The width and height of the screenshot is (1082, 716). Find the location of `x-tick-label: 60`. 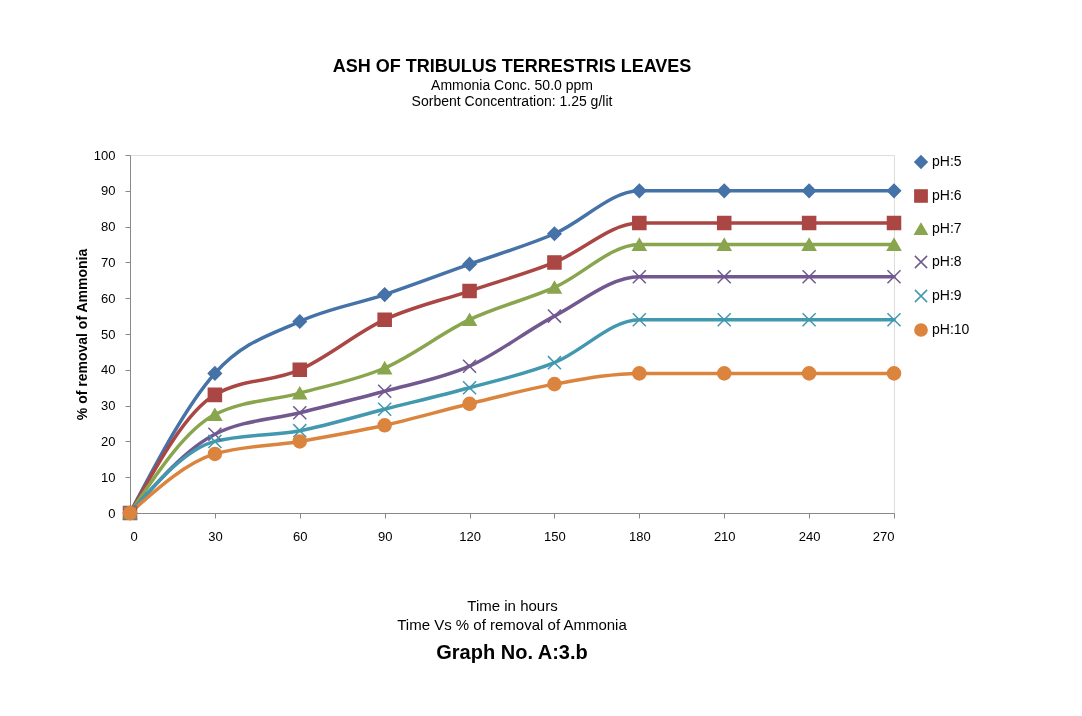

x-tick-label: 60 is located at coordinates (300, 536).